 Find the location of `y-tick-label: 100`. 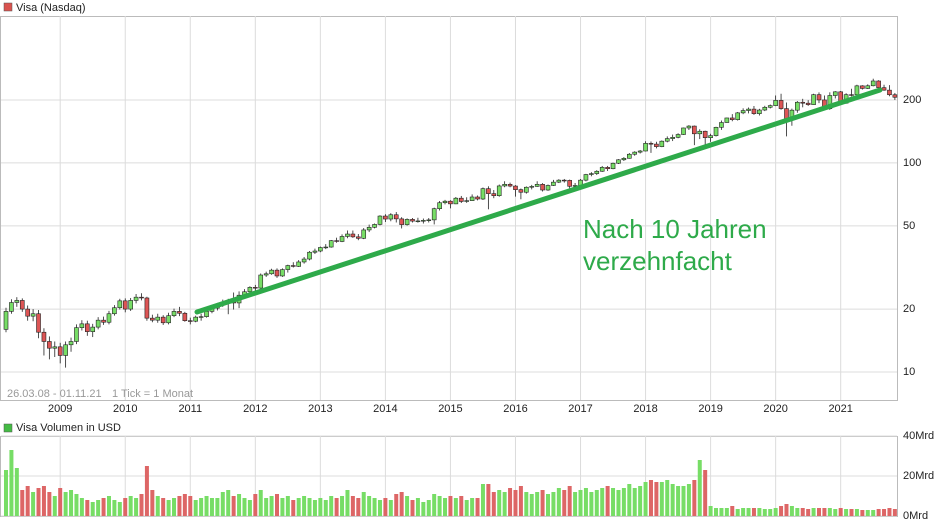

y-tick-label: 100 is located at coordinates (912, 163).